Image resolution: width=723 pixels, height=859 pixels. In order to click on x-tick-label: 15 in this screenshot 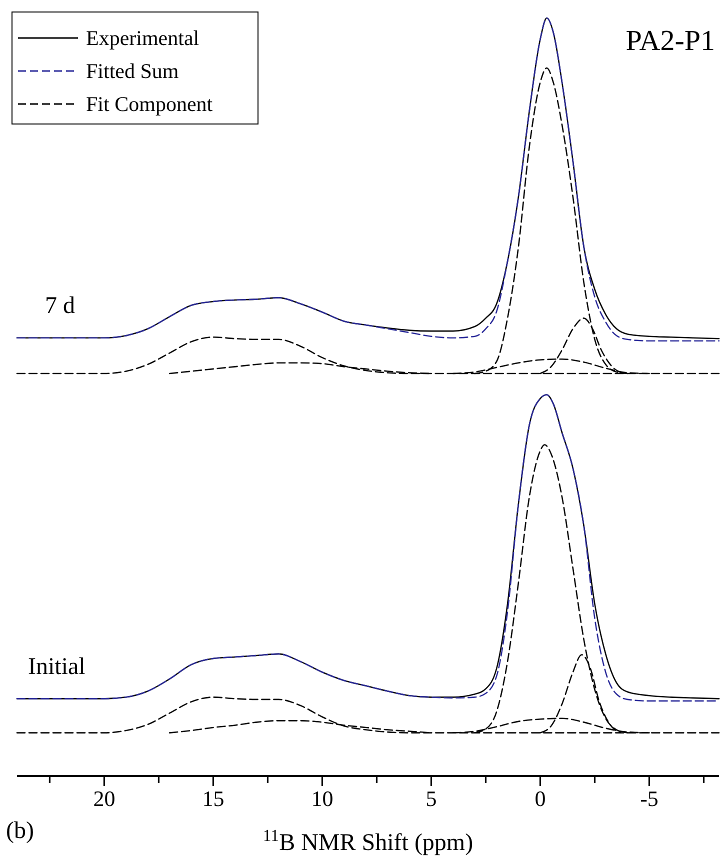, I will do `click(213, 798)`.